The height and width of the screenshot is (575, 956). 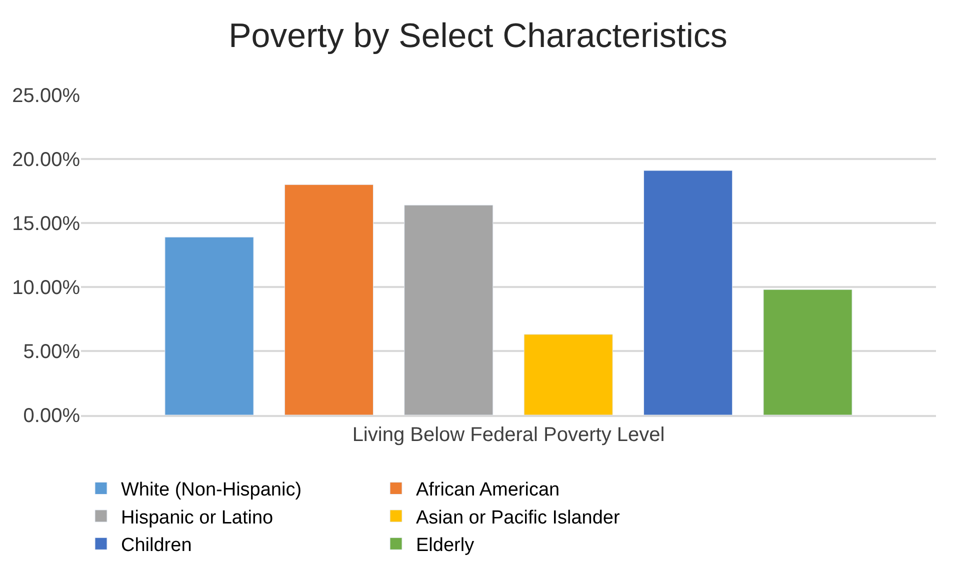 What do you see at coordinates (51, 416) in the screenshot?
I see `y-tick-label: 0.00%` at bounding box center [51, 416].